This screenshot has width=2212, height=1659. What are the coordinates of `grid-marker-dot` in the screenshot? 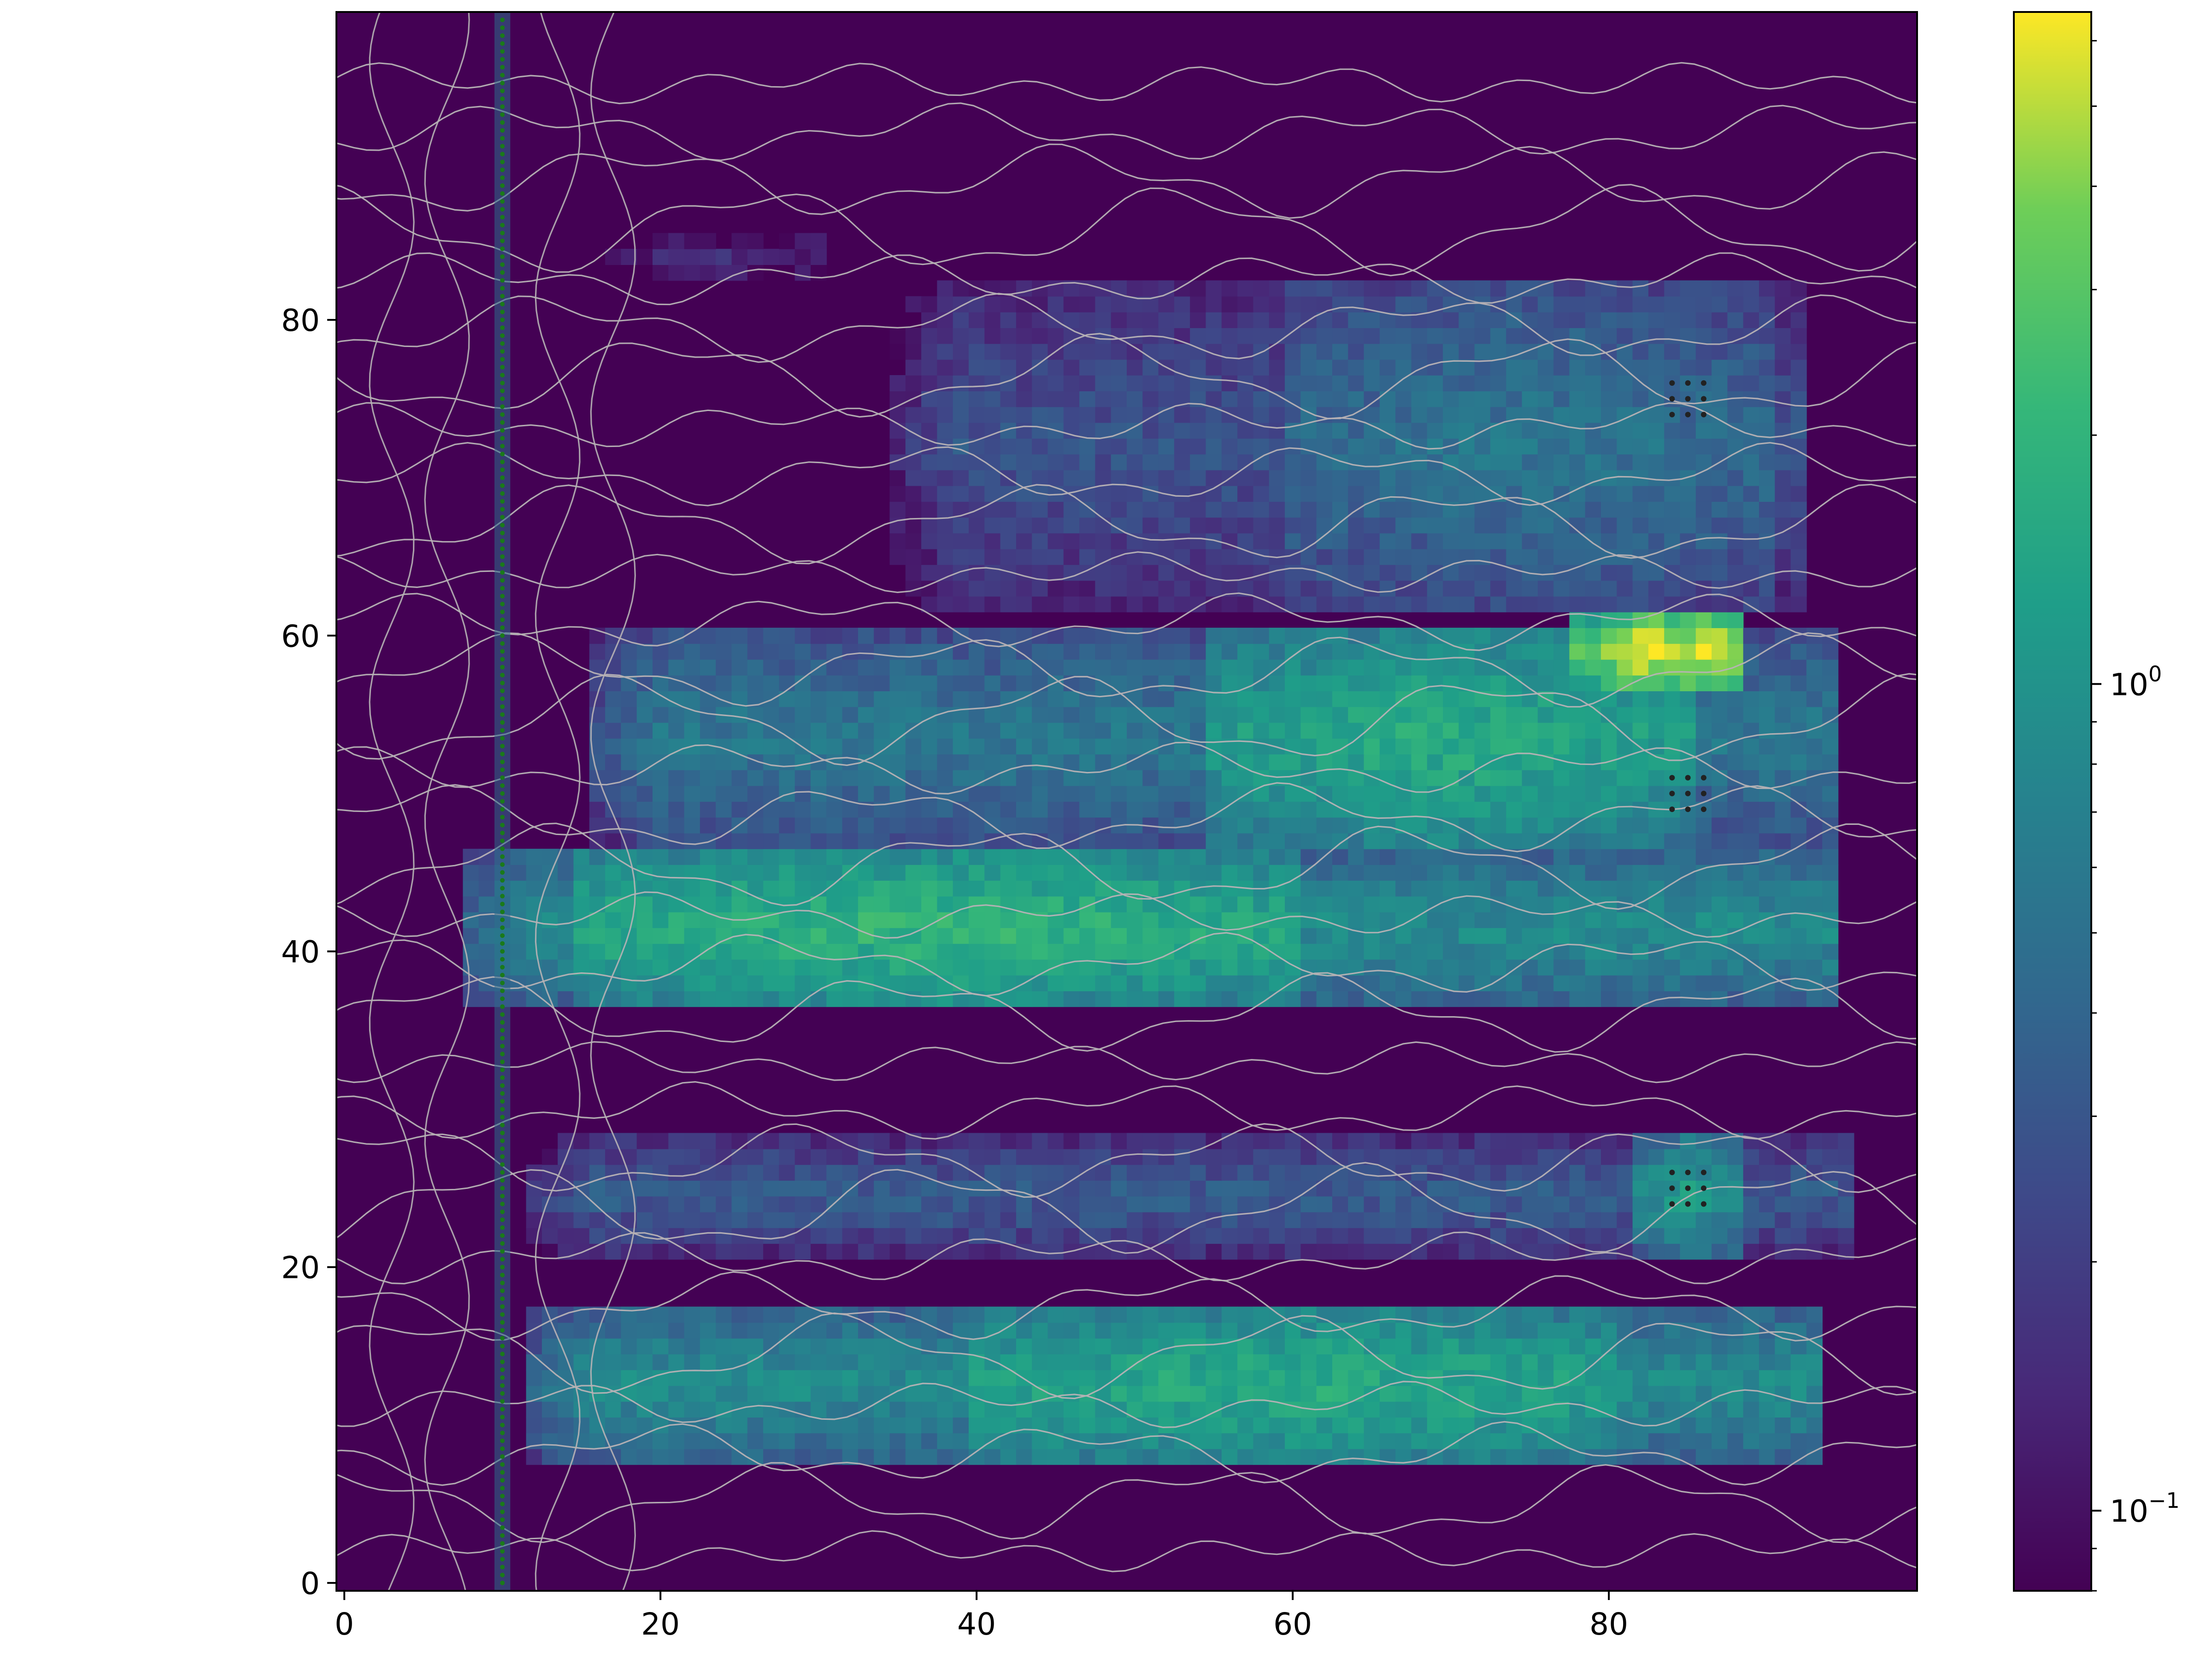 It's located at (1703, 778).